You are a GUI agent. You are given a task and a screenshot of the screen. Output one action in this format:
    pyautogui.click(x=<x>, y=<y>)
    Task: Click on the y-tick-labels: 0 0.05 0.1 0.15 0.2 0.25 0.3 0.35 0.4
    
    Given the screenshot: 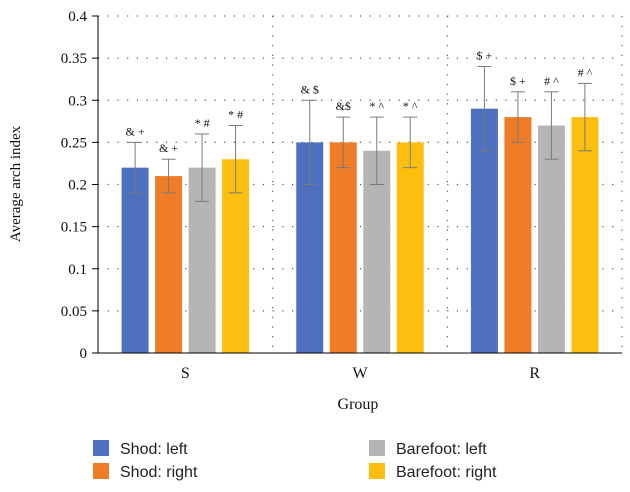 What is the action you would take?
    pyautogui.click(x=74, y=185)
    